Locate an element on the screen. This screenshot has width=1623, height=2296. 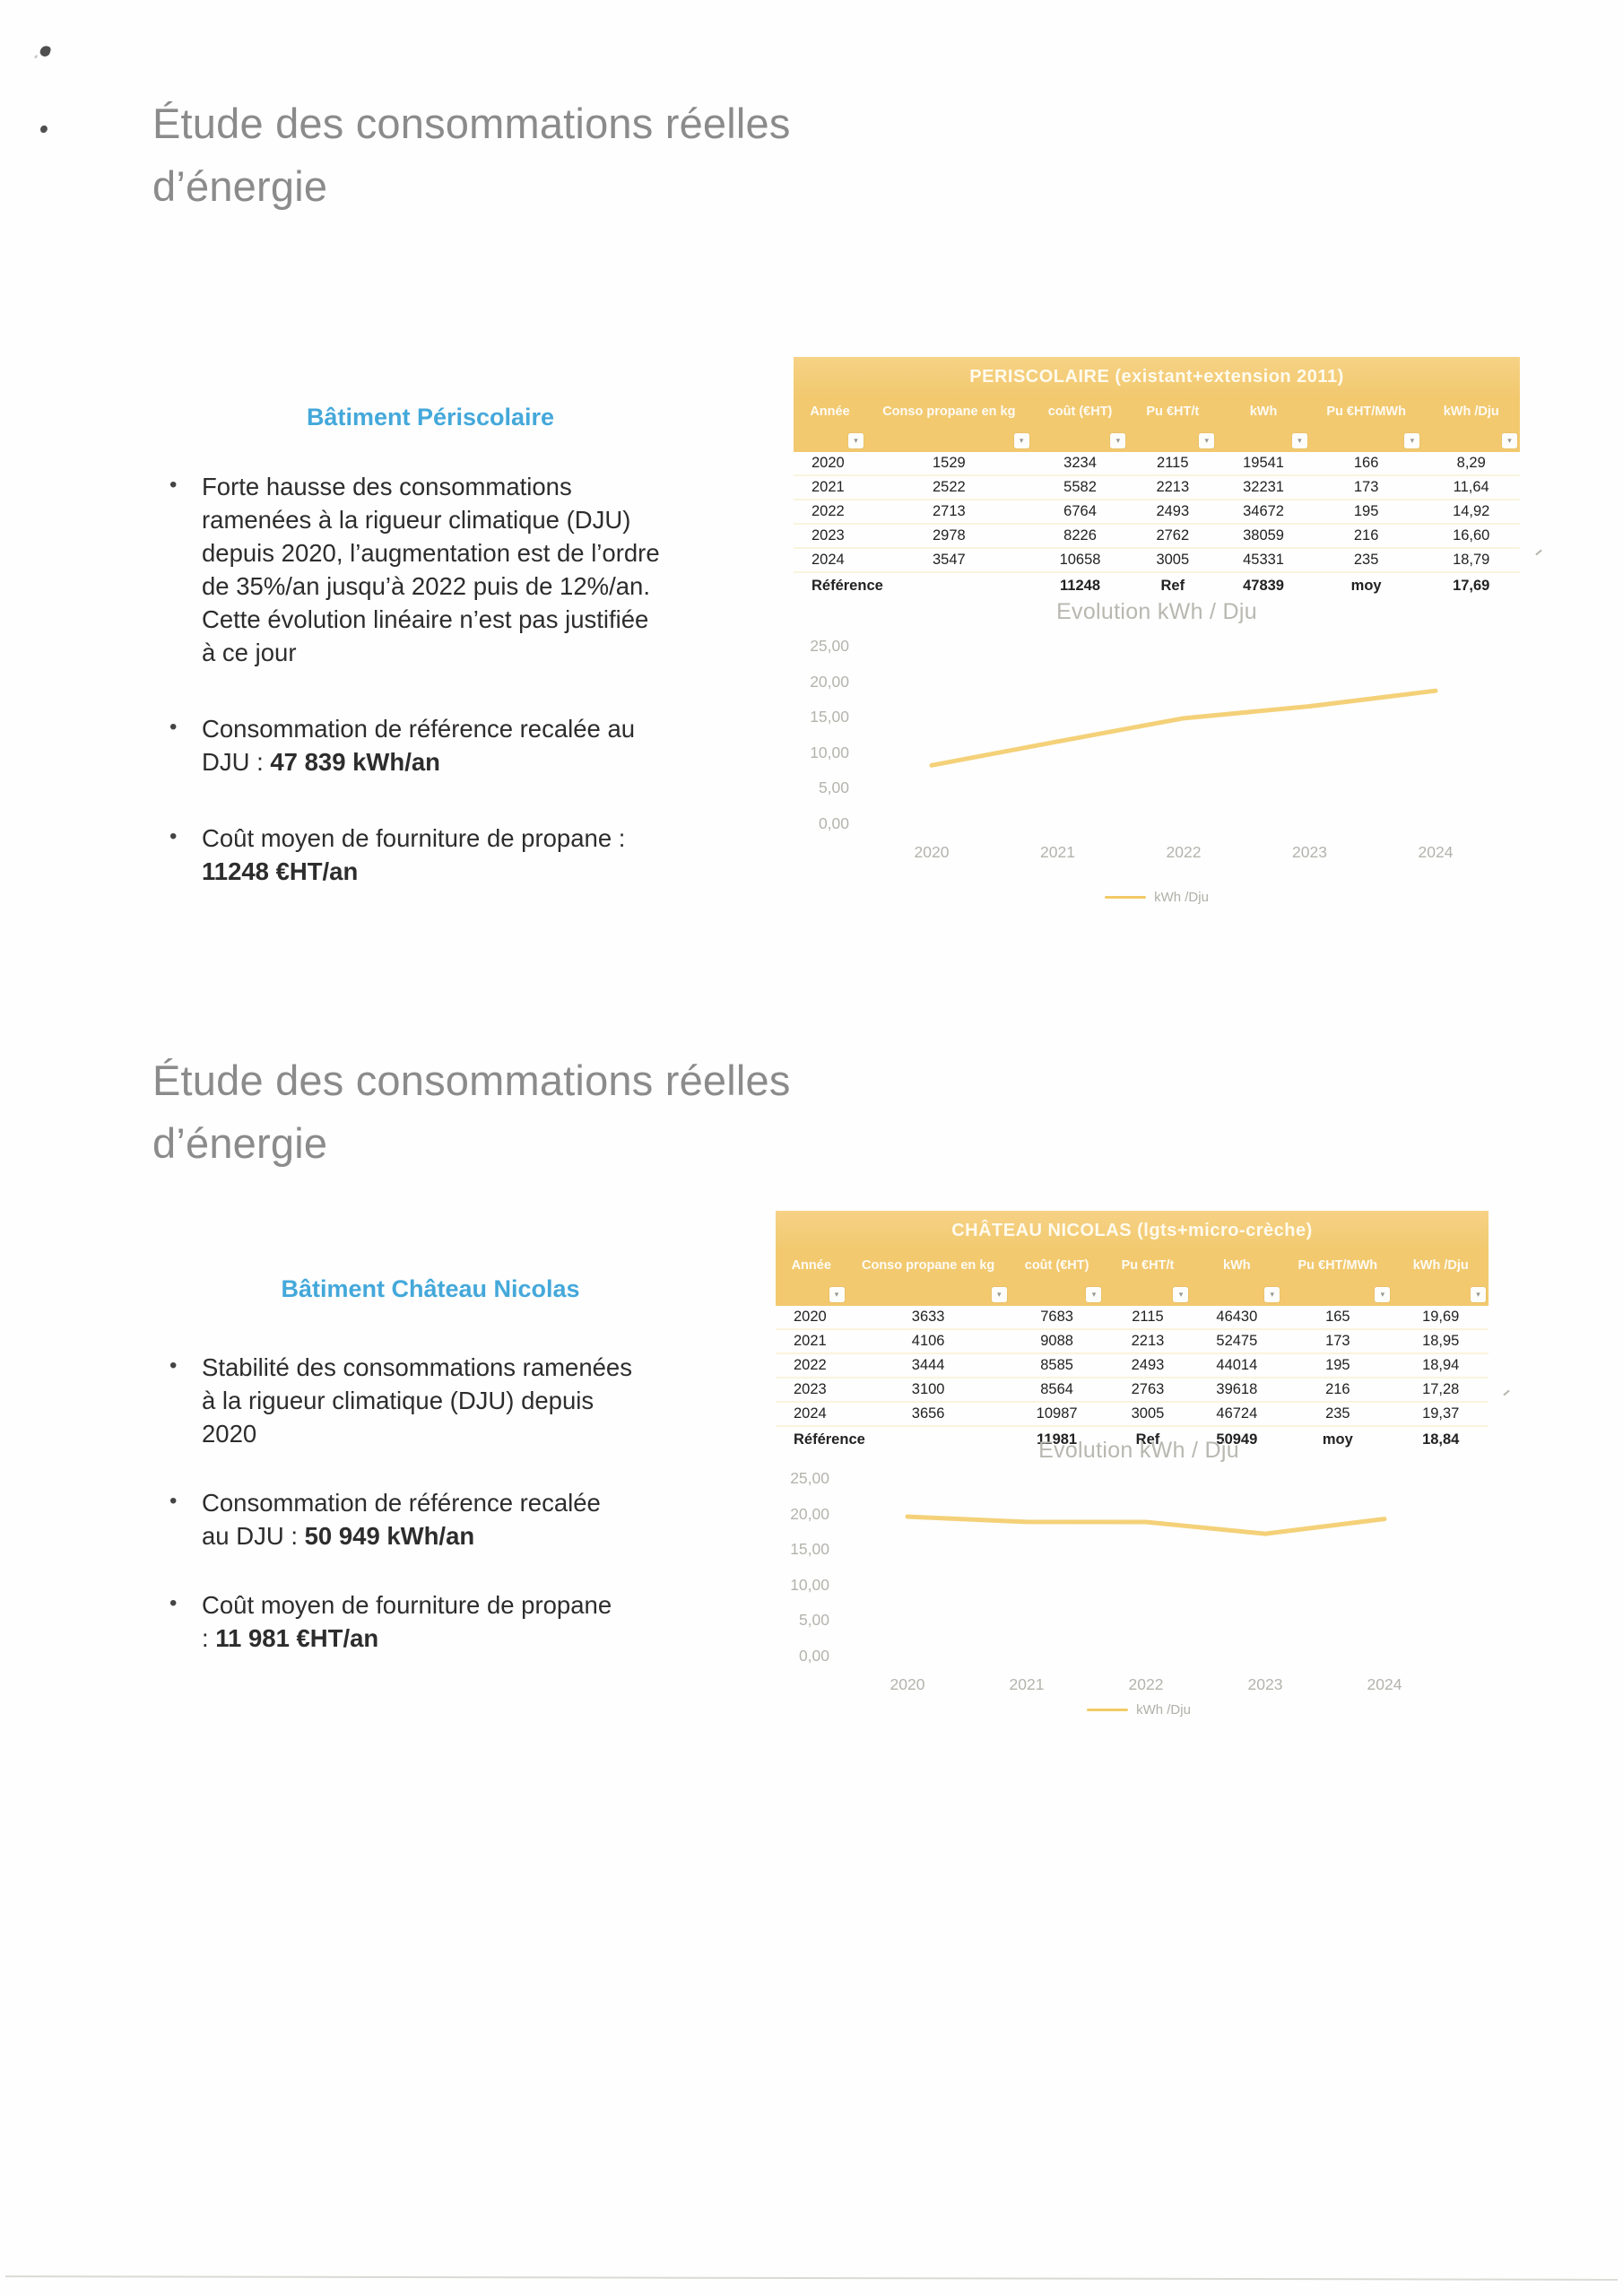
table-cell: 8585 is located at coordinates (1057, 1365).